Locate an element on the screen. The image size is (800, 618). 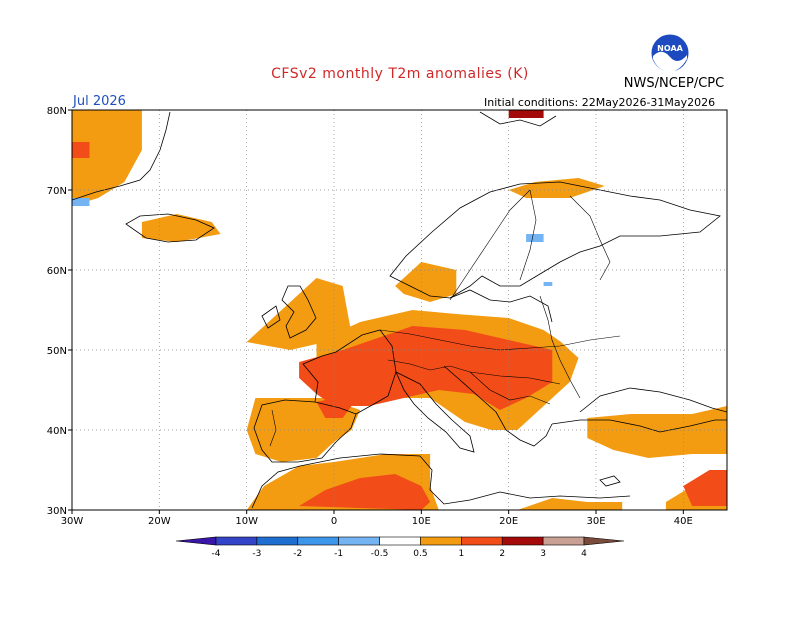
coastline-iceland is located at coordinates (170, 228).